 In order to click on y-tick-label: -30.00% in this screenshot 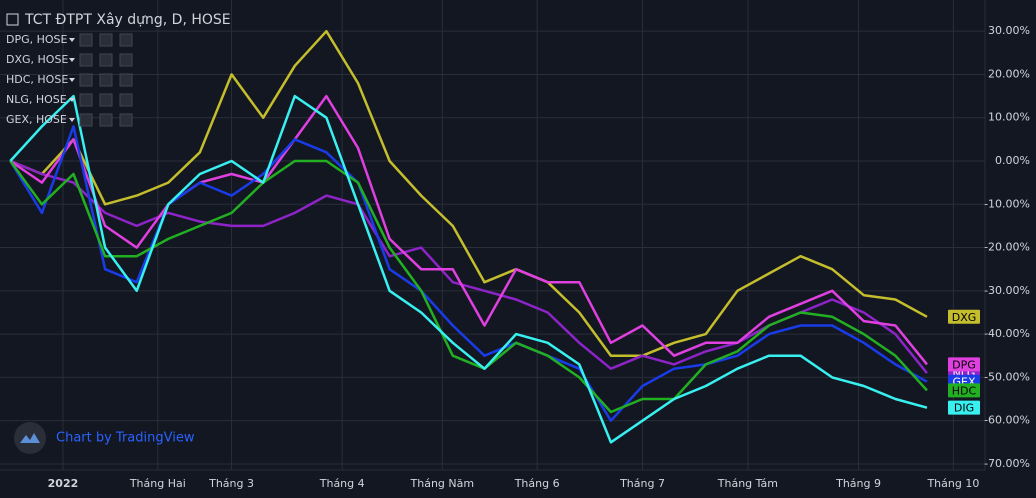, I will do `click(1007, 290)`.